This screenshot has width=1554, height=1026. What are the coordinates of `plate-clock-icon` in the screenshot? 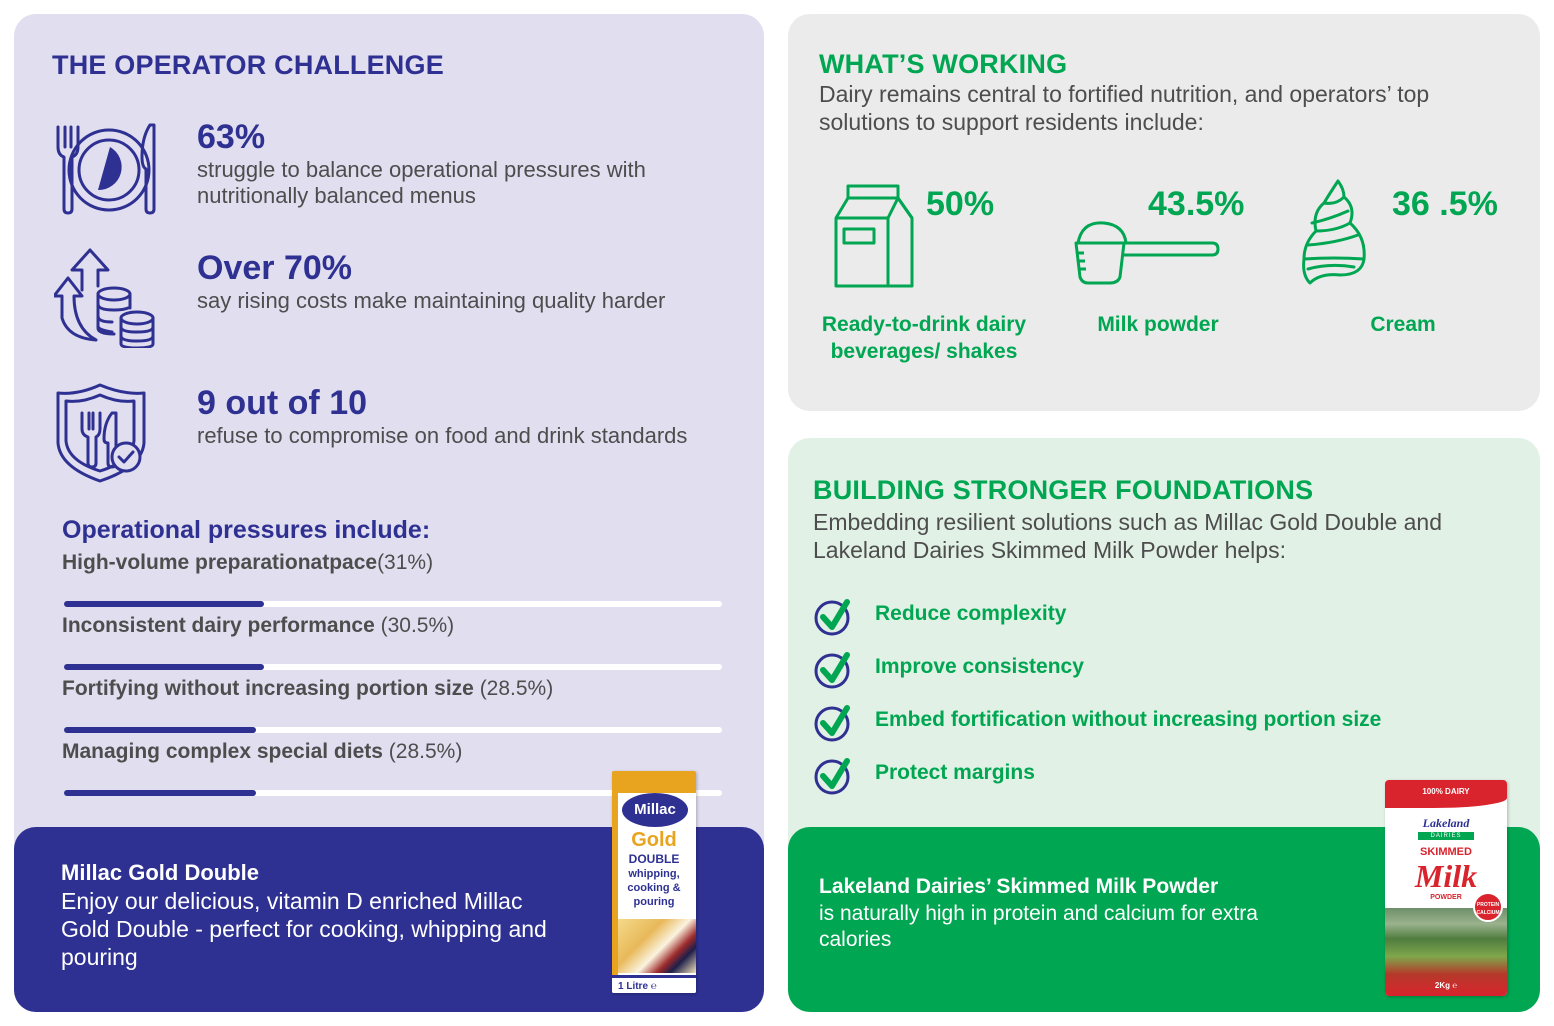 It's located at (106, 169).